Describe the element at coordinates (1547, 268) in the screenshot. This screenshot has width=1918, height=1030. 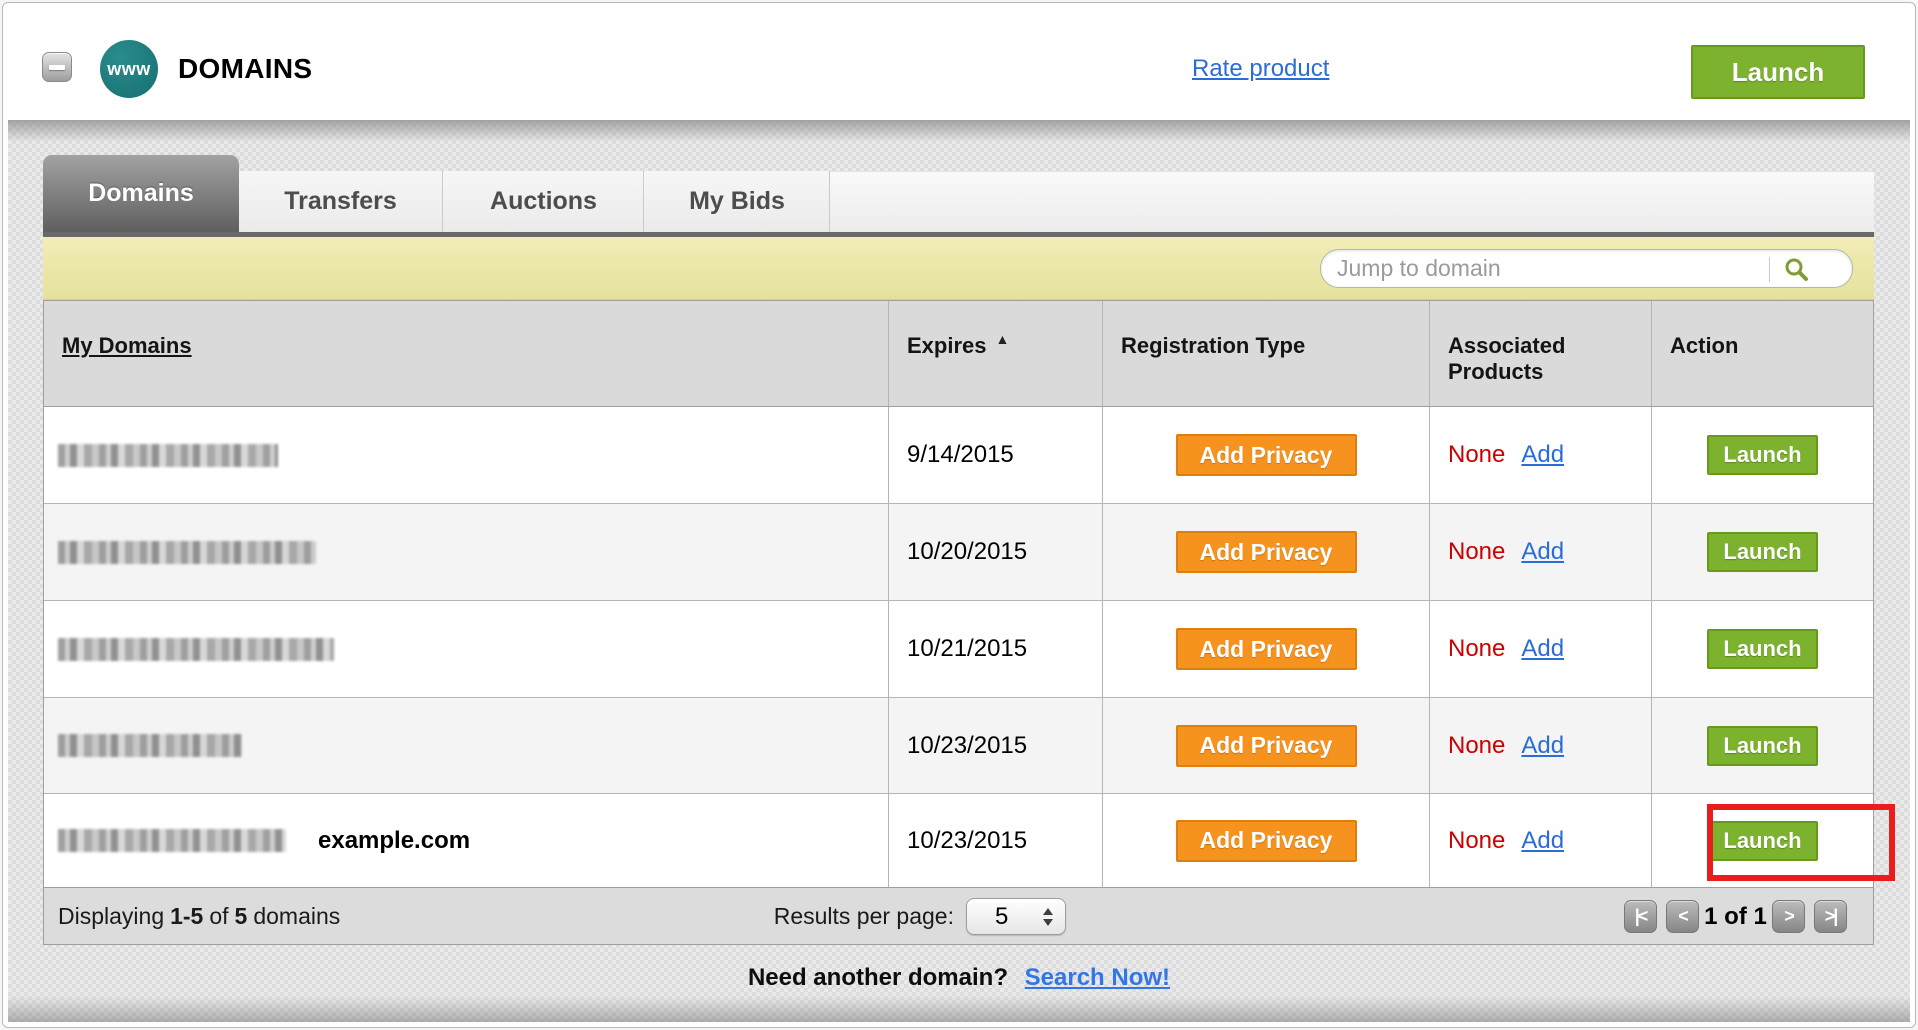
I see `search-input` at that location.